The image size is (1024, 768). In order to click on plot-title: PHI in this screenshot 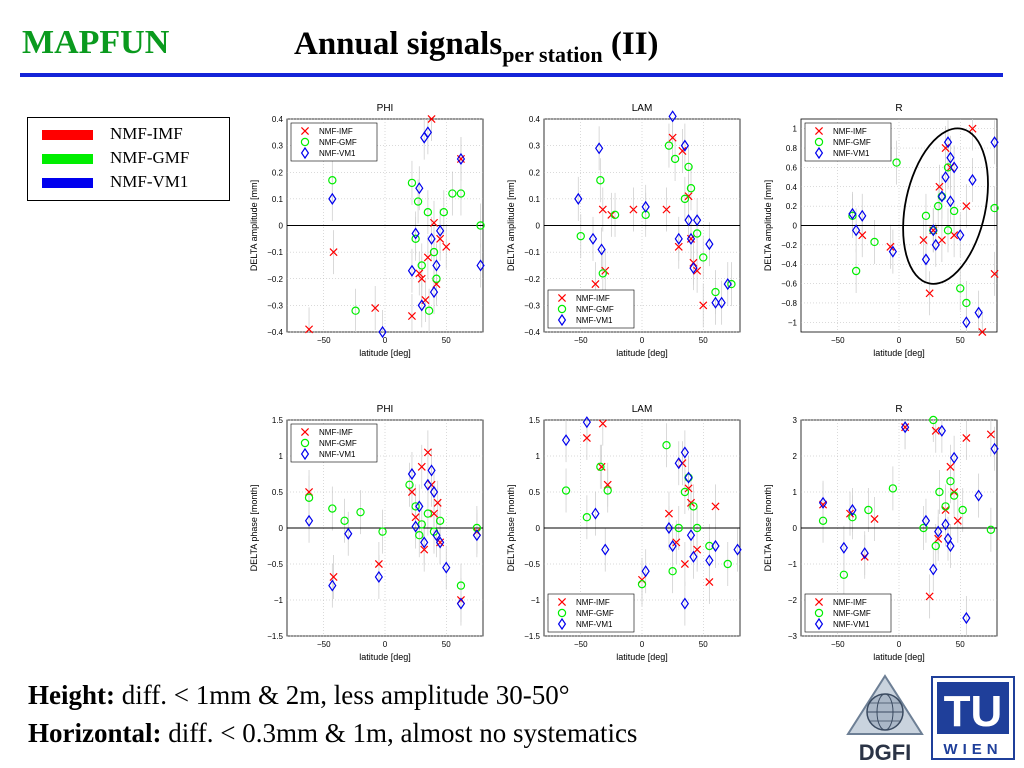, I will do `click(385, 108)`.